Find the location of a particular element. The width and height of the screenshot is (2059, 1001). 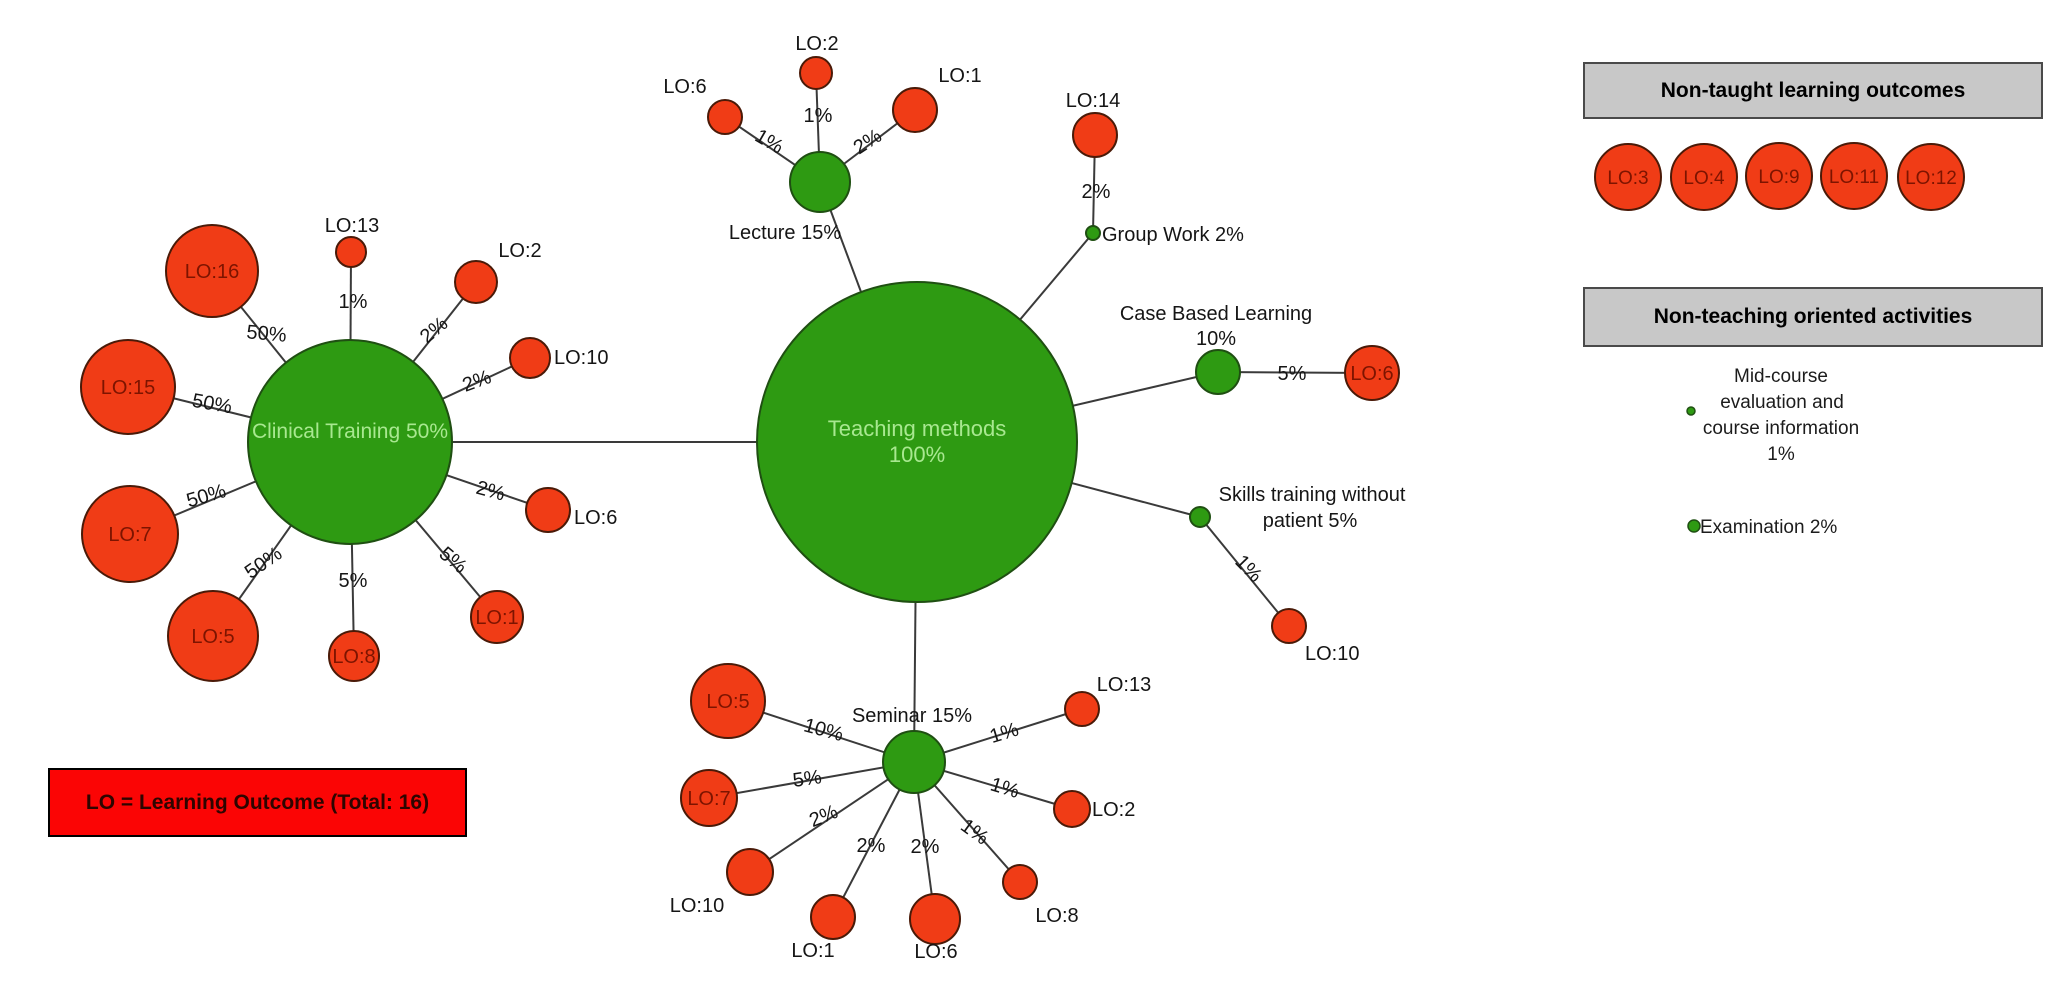

node-label-c-lo16-0: LO:16 is located at coordinates (212, 272).